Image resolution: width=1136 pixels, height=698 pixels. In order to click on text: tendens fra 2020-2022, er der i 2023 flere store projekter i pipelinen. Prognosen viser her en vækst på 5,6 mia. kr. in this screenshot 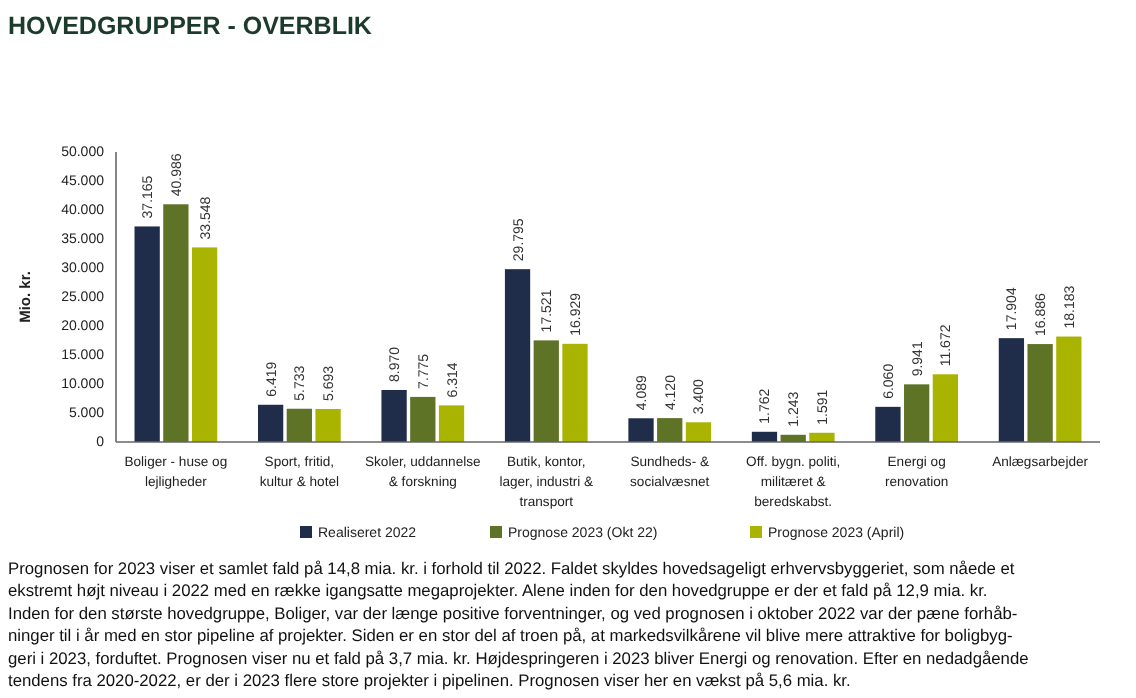, I will do `click(429, 680)`.